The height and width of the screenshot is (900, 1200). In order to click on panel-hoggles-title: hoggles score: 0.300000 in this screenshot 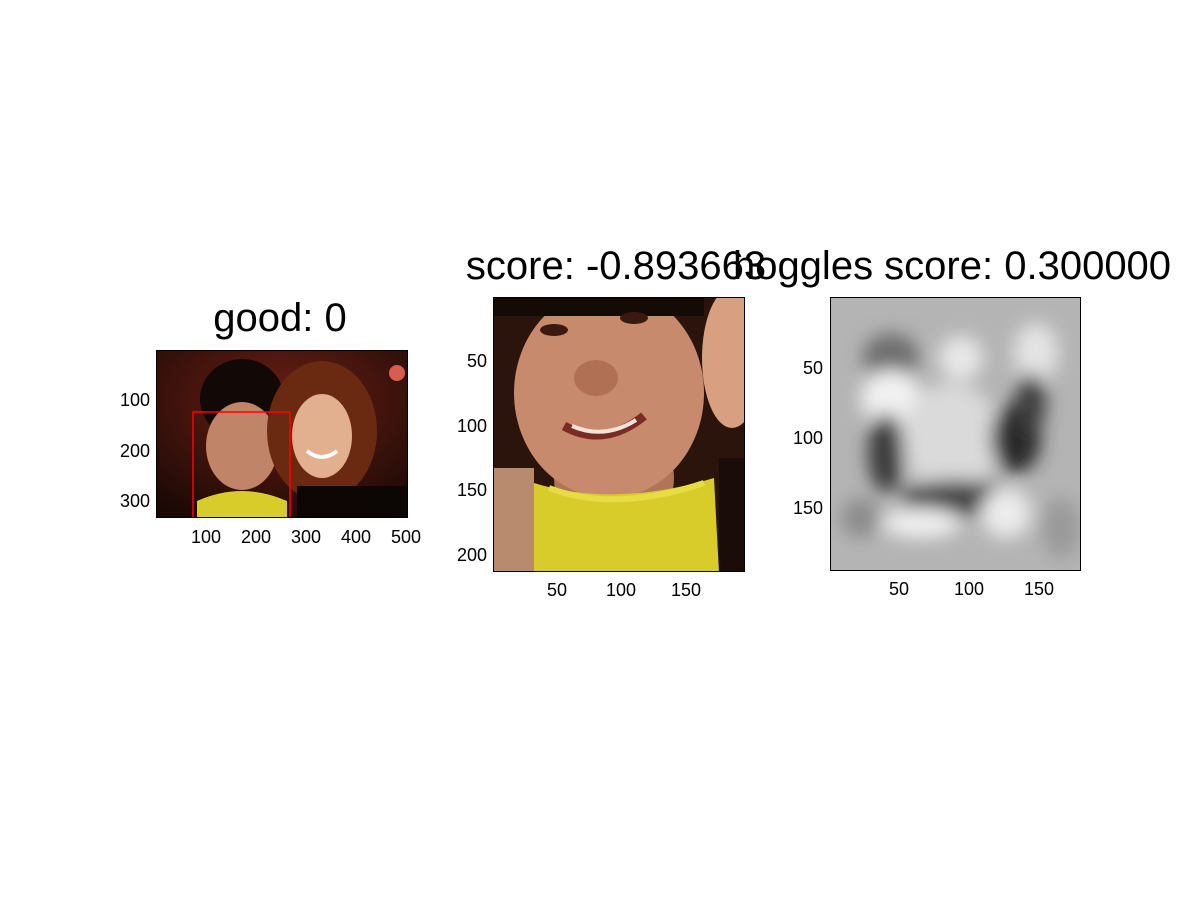, I will do `click(952, 266)`.